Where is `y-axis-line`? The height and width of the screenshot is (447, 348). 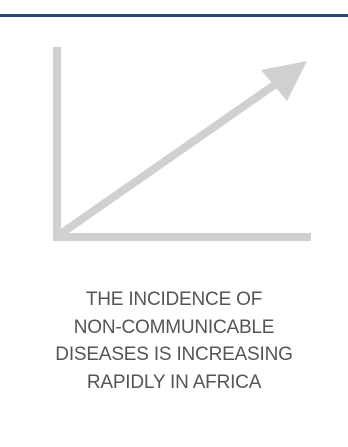
y-axis-line is located at coordinates (57, 144).